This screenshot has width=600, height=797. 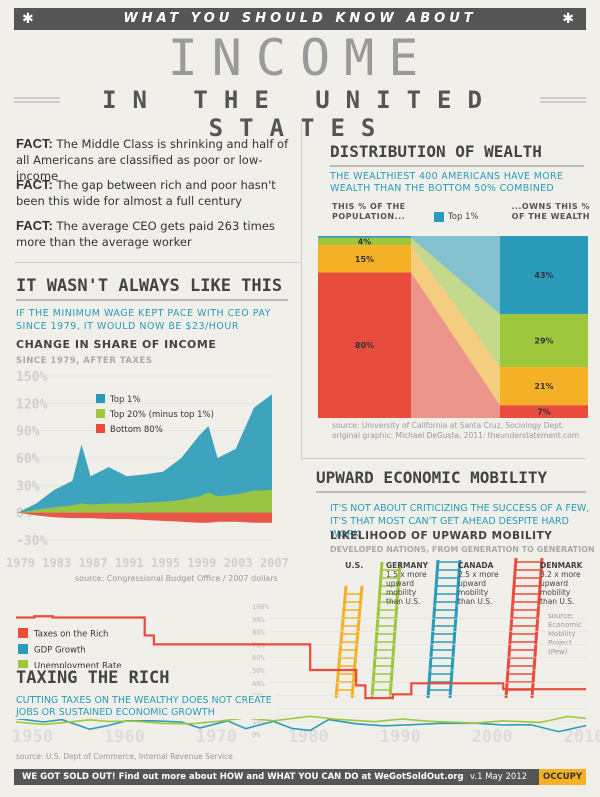 I want to click on wealth-distribution-chart: 4% 15% 80% 43% 29% 21% 7%, so click(x=453, y=327).